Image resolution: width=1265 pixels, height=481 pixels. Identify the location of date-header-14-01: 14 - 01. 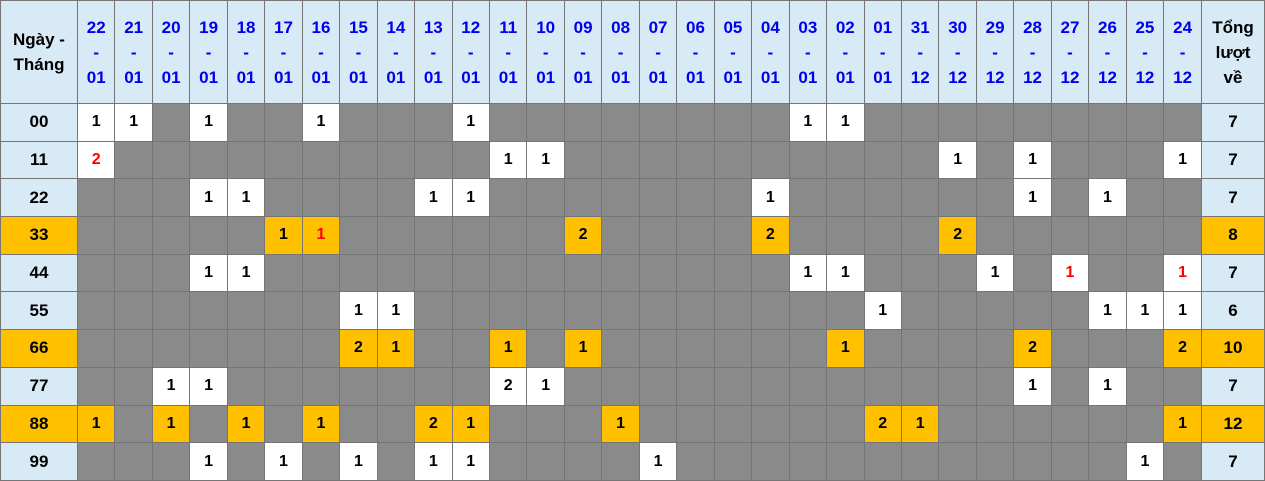
(396, 52).